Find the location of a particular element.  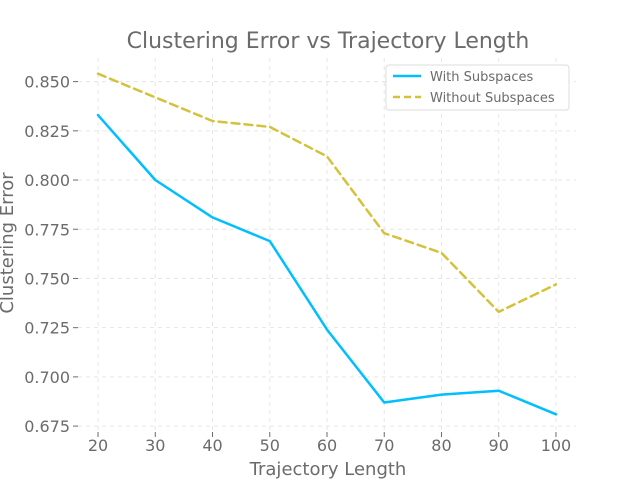

x-tick-label: 90 is located at coordinates (499, 445).